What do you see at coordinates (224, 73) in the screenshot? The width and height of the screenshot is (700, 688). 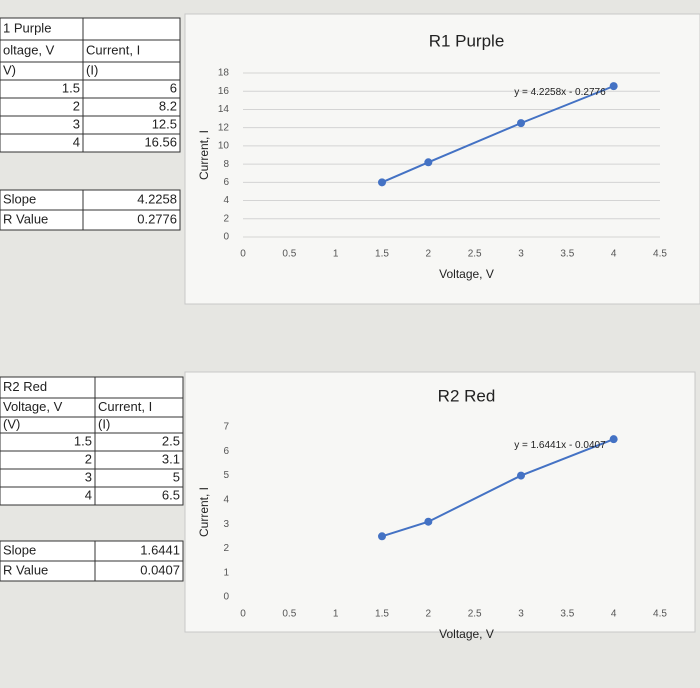 I see `y-tick-label: 18` at bounding box center [224, 73].